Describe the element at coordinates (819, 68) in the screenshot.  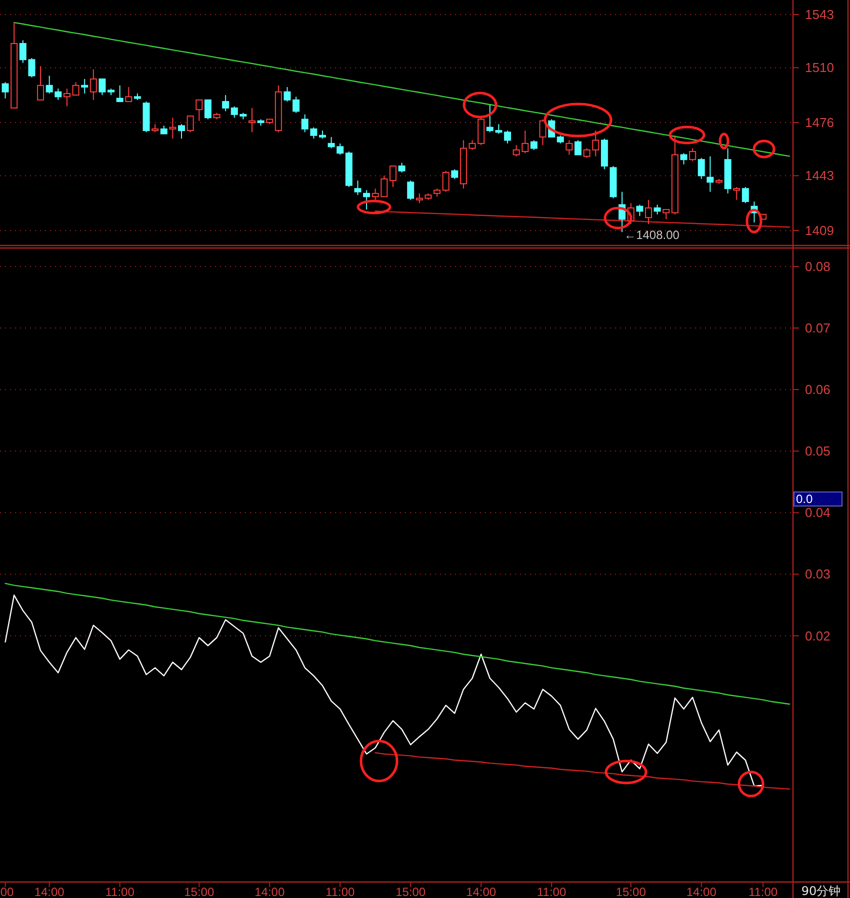
I see `y-tick-label: 1510` at that location.